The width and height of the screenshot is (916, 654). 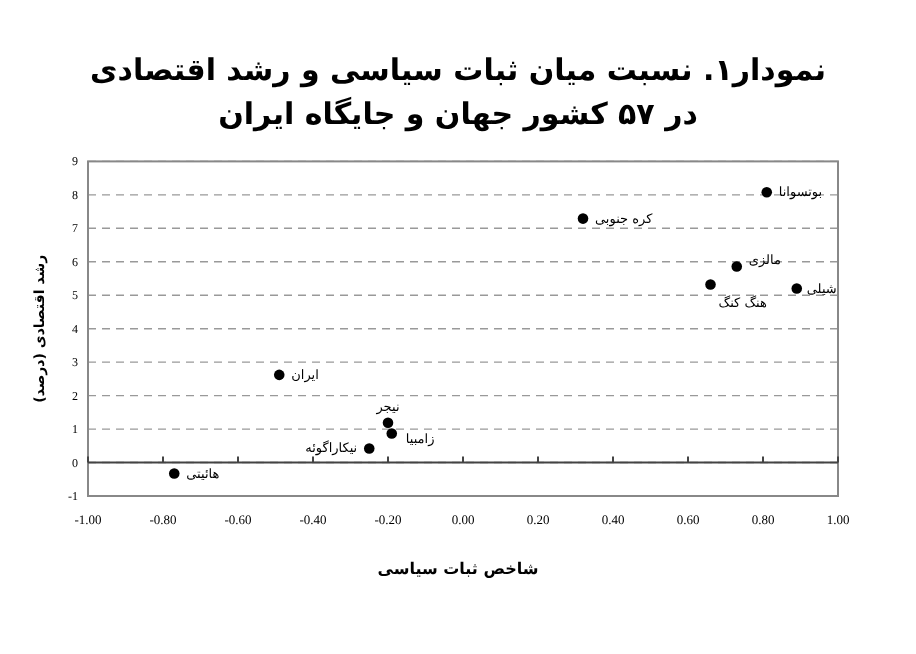 What do you see at coordinates (458, 569) in the screenshot?
I see `x-axis-title: شاخص ثبات سیاسی` at bounding box center [458, 569].